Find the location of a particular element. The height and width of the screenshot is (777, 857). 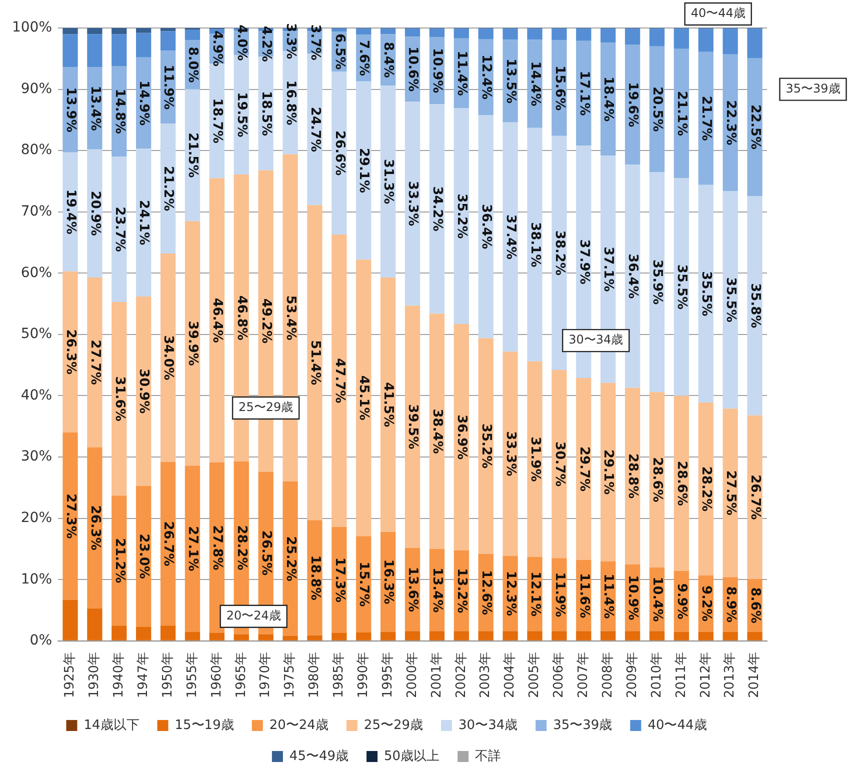

data-label: 21.5% is located at coordinates (192, 155).